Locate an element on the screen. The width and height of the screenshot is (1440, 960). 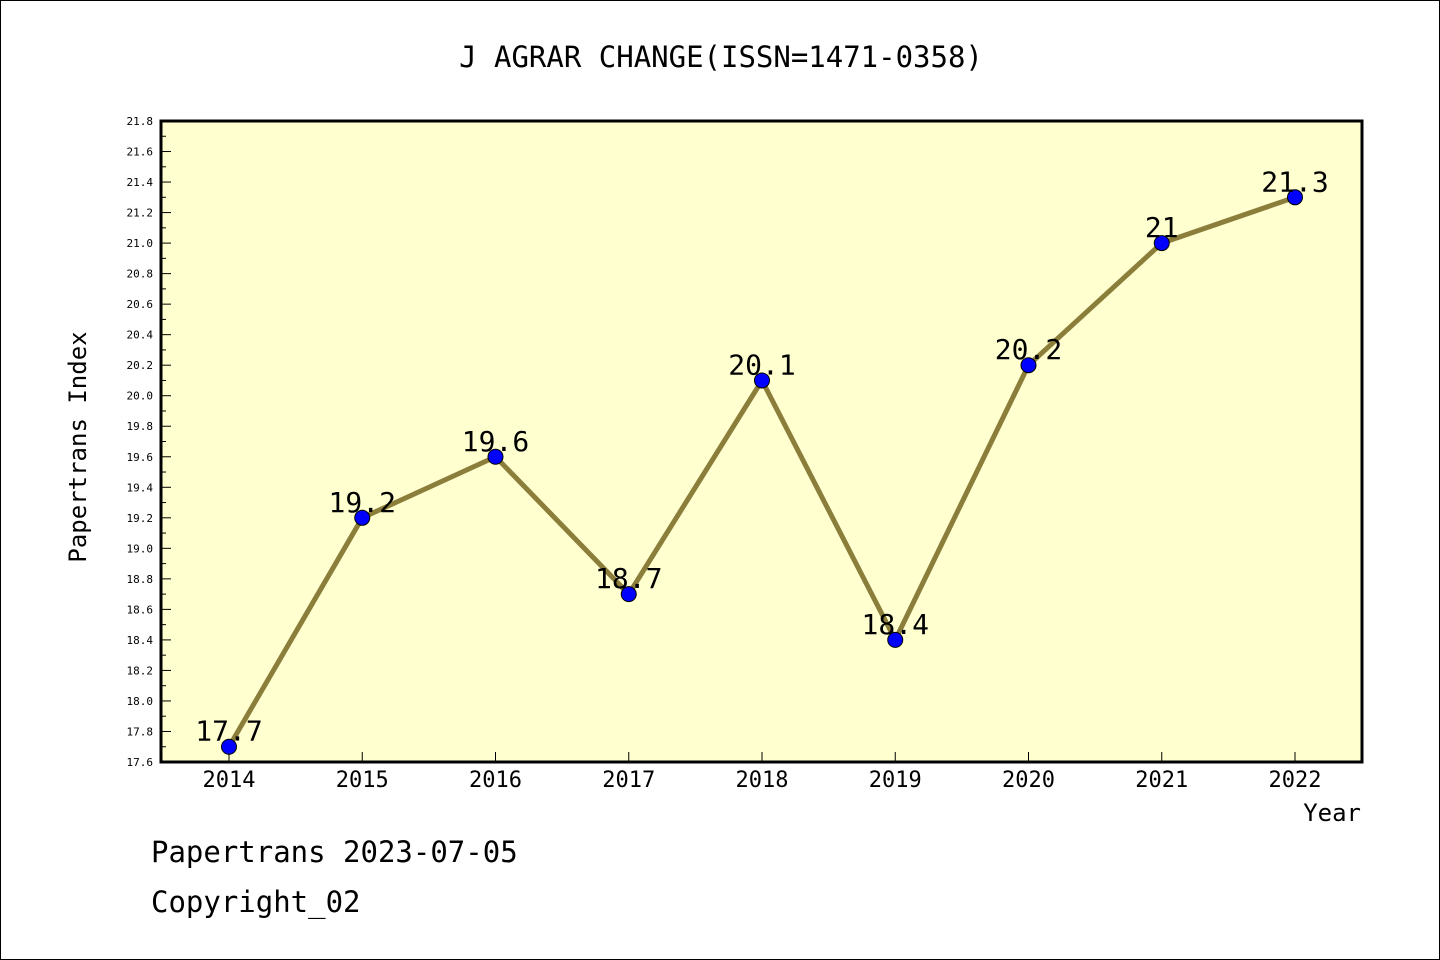
y-tick-label: 21.4 is located at coordinates (140, 182).